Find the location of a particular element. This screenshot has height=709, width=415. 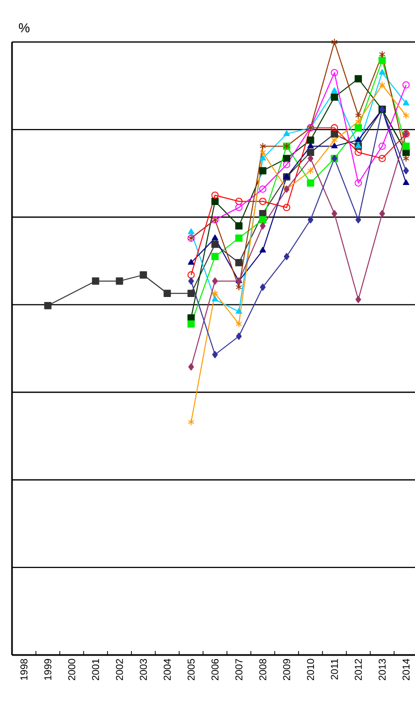

x-tick-label: 2009 is located at coordinates (286, 669).